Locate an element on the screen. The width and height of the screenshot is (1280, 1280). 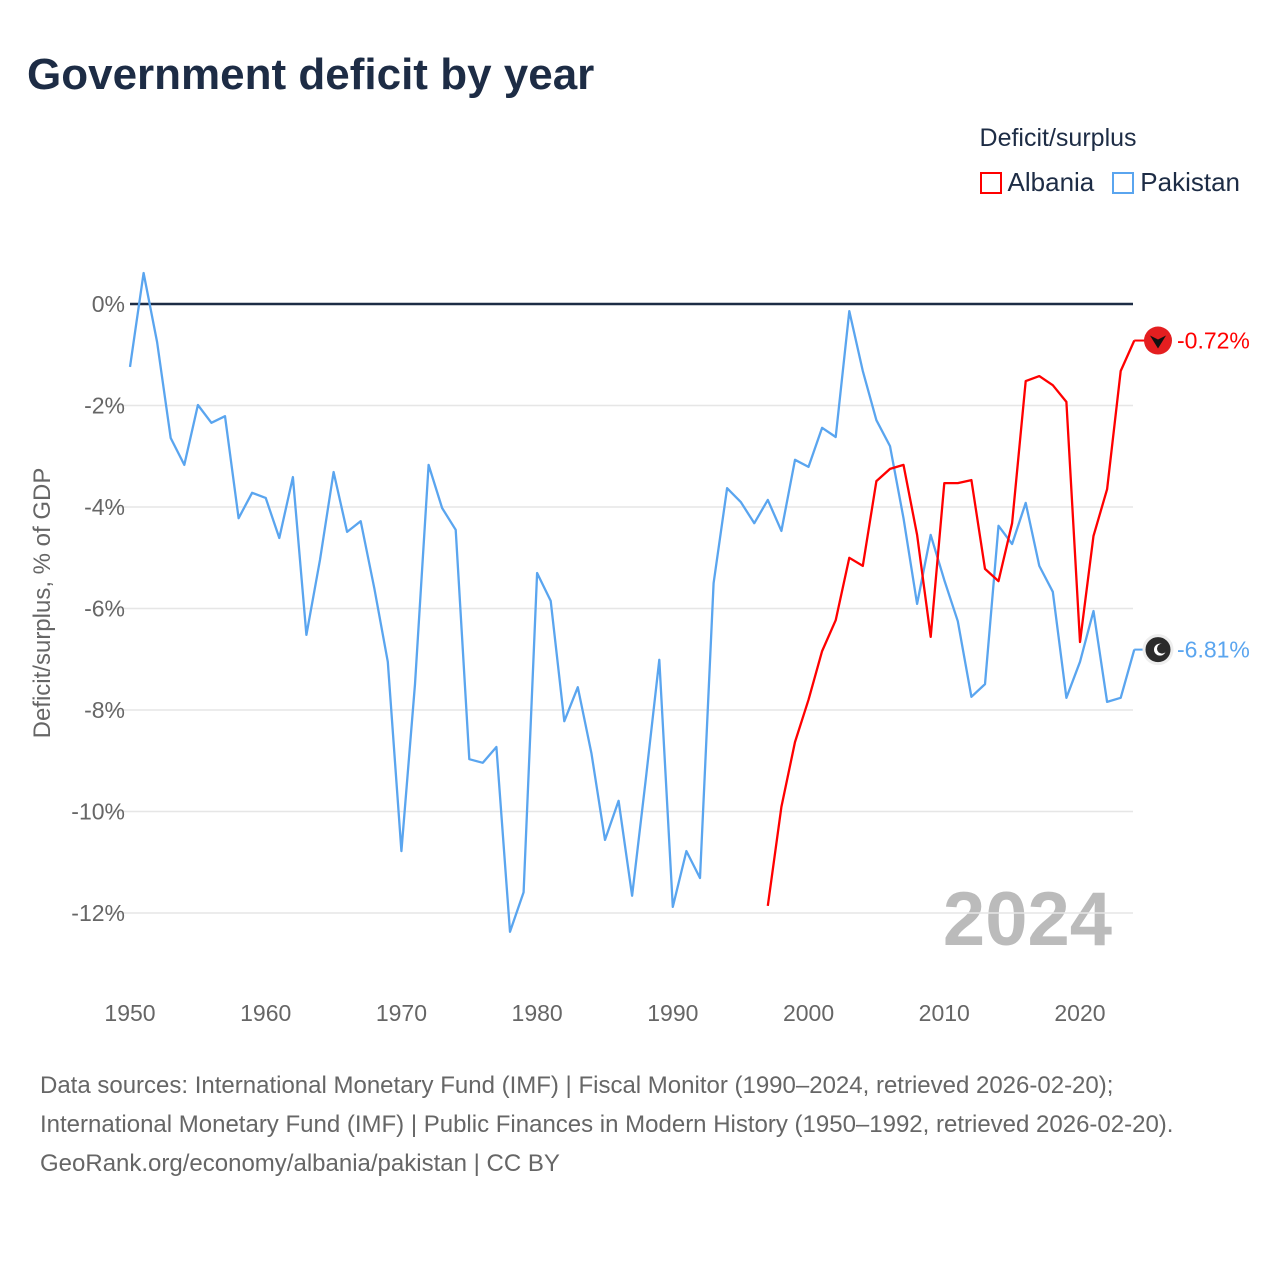
legend-swatch-albania is located at coordinates (990, 182).